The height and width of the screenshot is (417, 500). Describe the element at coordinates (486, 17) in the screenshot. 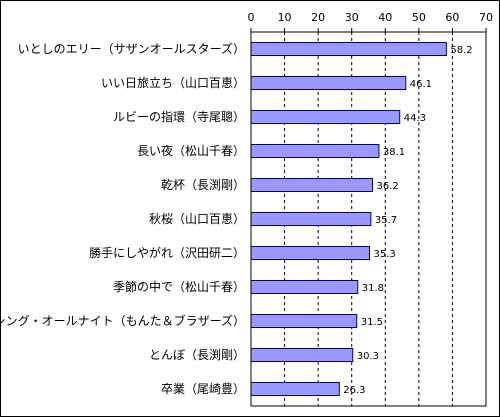

I see `x-tick-label: 70` at that location.